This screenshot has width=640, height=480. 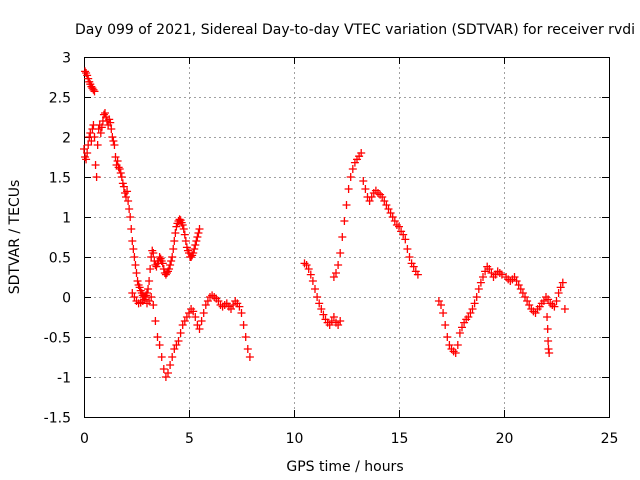 What do you see at coordinates (64, 379) in the screenshot?
I see `y-tick-label: -1` at bounding box center [64, 379].